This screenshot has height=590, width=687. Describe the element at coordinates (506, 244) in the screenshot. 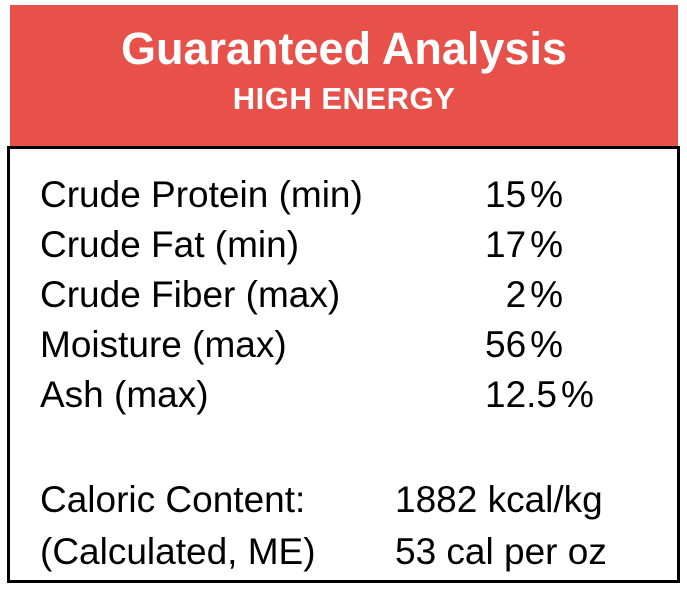

I see `nutrient-value-number: 17` at that location.